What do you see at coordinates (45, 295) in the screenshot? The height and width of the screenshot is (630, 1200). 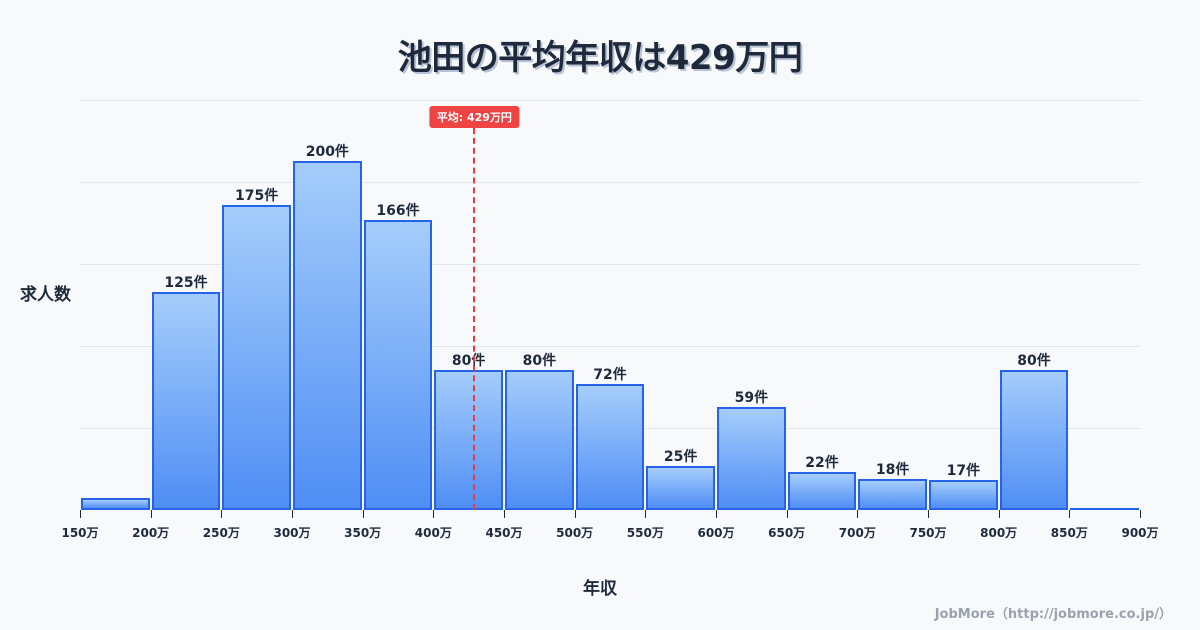 I see `y-axis-label: 求人数` at bounding box center [45, 295].